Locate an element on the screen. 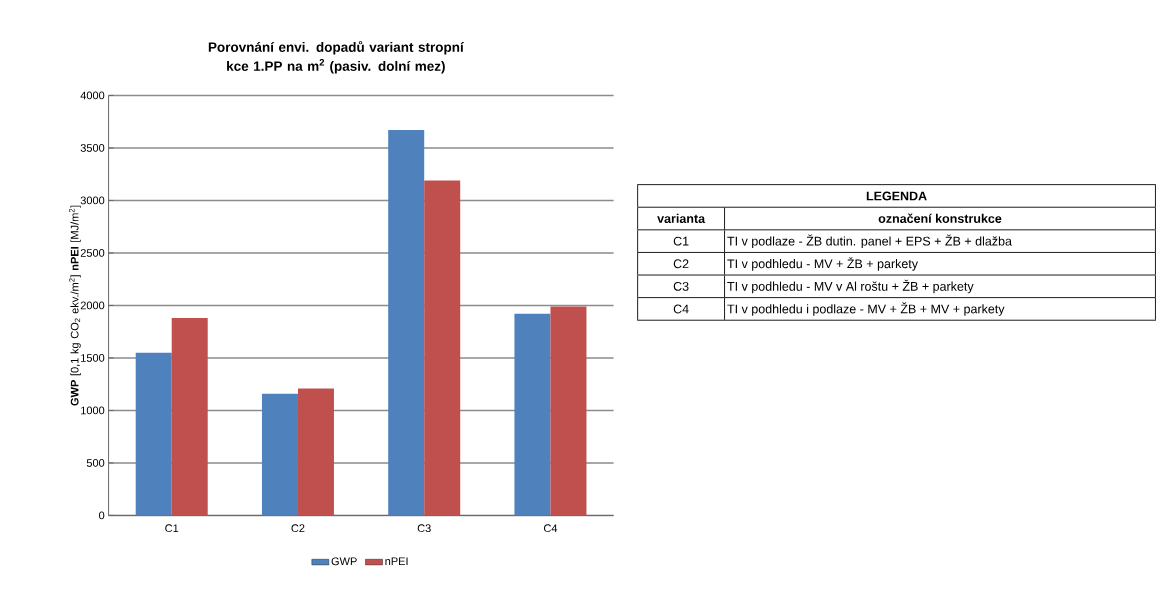 Image resolution: width=1162 pixels, height=590 pixels. text: TI v podhledu i podlaze - MV + ŽB + MV + parkety is located at coordinates (866, 309).